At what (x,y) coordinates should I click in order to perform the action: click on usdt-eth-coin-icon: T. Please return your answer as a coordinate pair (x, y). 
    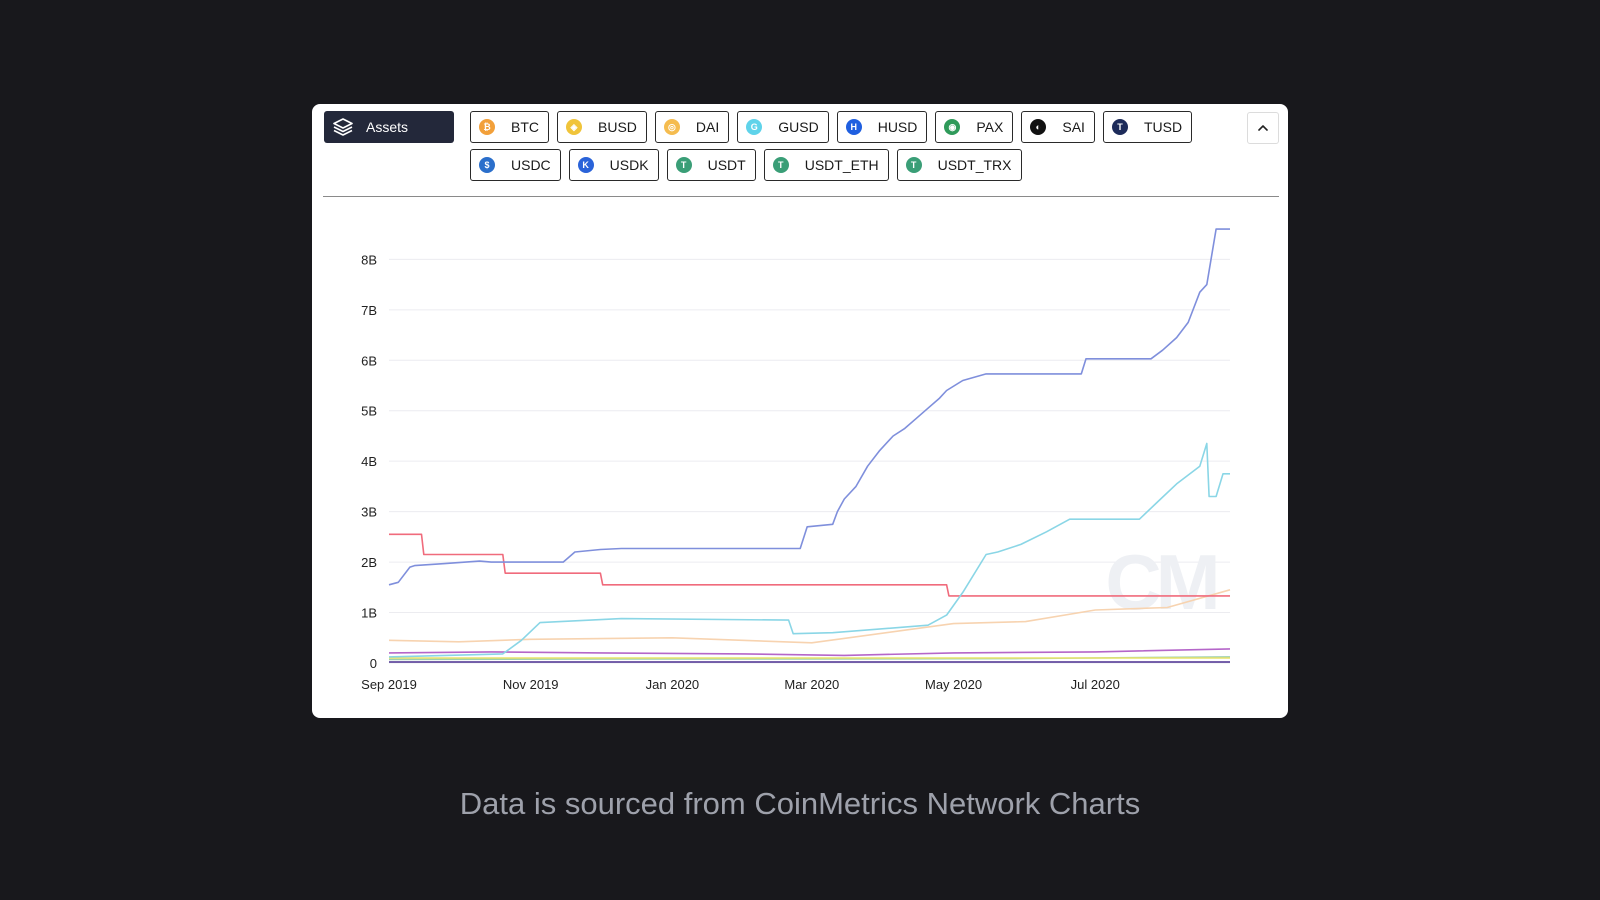
    Looking at the image, I should click on (780, 165).